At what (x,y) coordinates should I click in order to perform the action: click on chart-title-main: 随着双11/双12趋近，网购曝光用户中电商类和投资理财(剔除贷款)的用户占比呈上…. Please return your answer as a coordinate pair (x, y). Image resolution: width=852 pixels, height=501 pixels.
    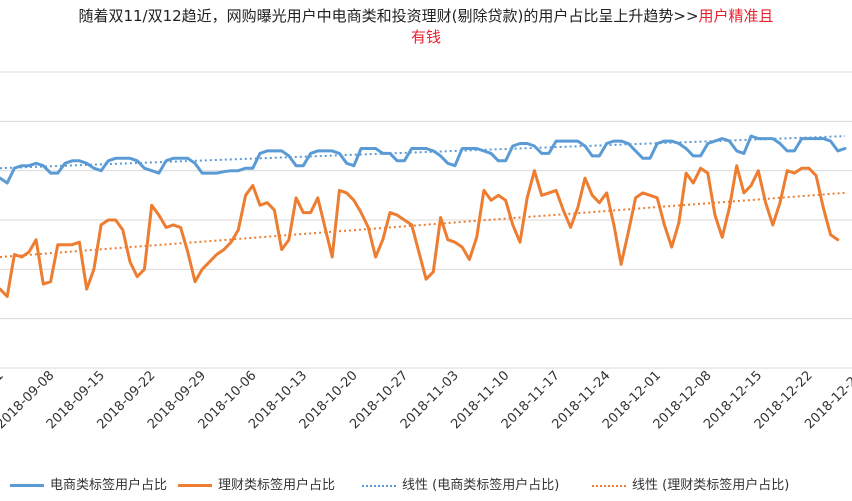
    Looking at the image, I should click on (388, 16).